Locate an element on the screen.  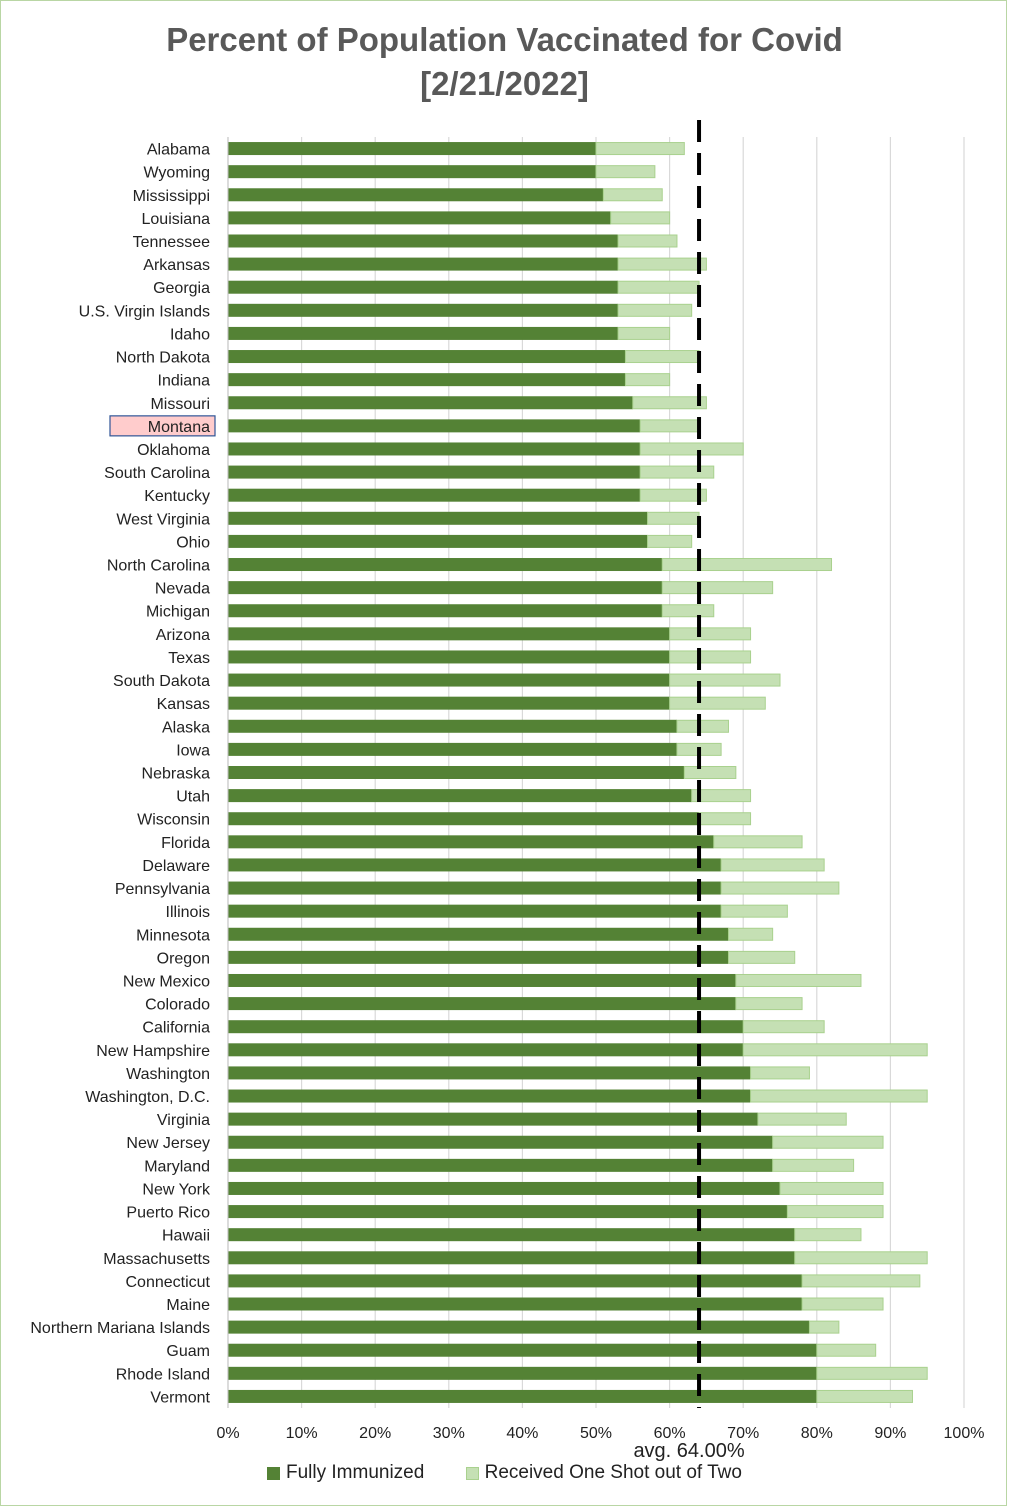
category-label: South Dakota is located at coordinates (161, 681).